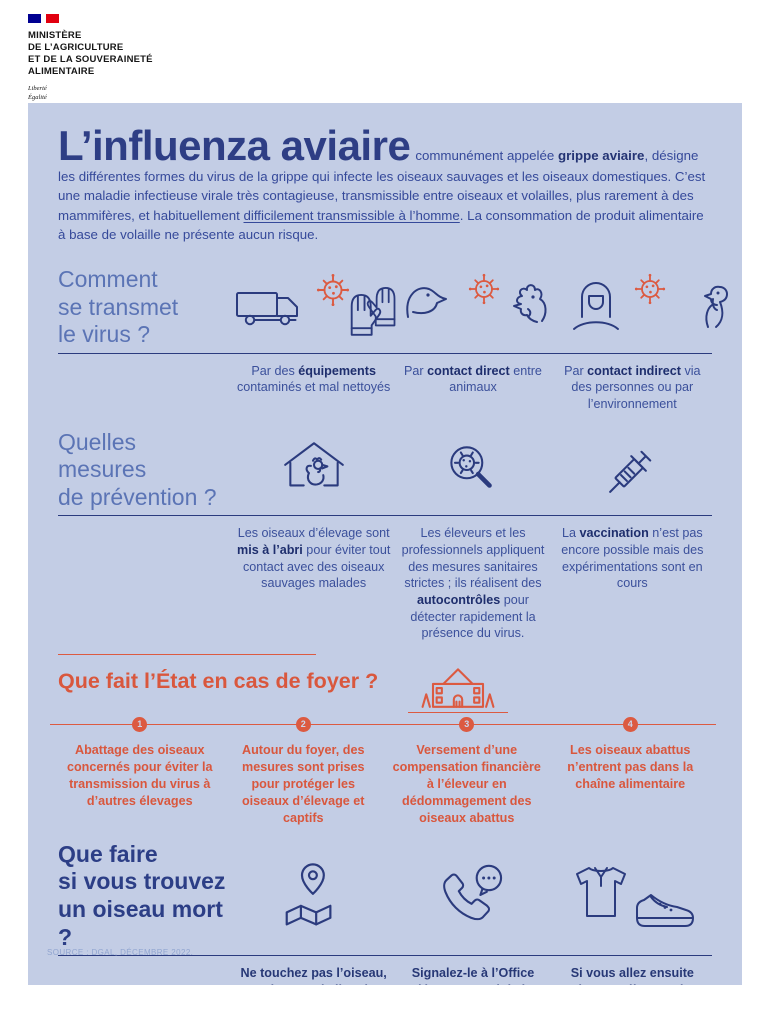  Describe the element at coordinates (313, 464) in the screenshot. I see `barn-chicken-icon` at that location.